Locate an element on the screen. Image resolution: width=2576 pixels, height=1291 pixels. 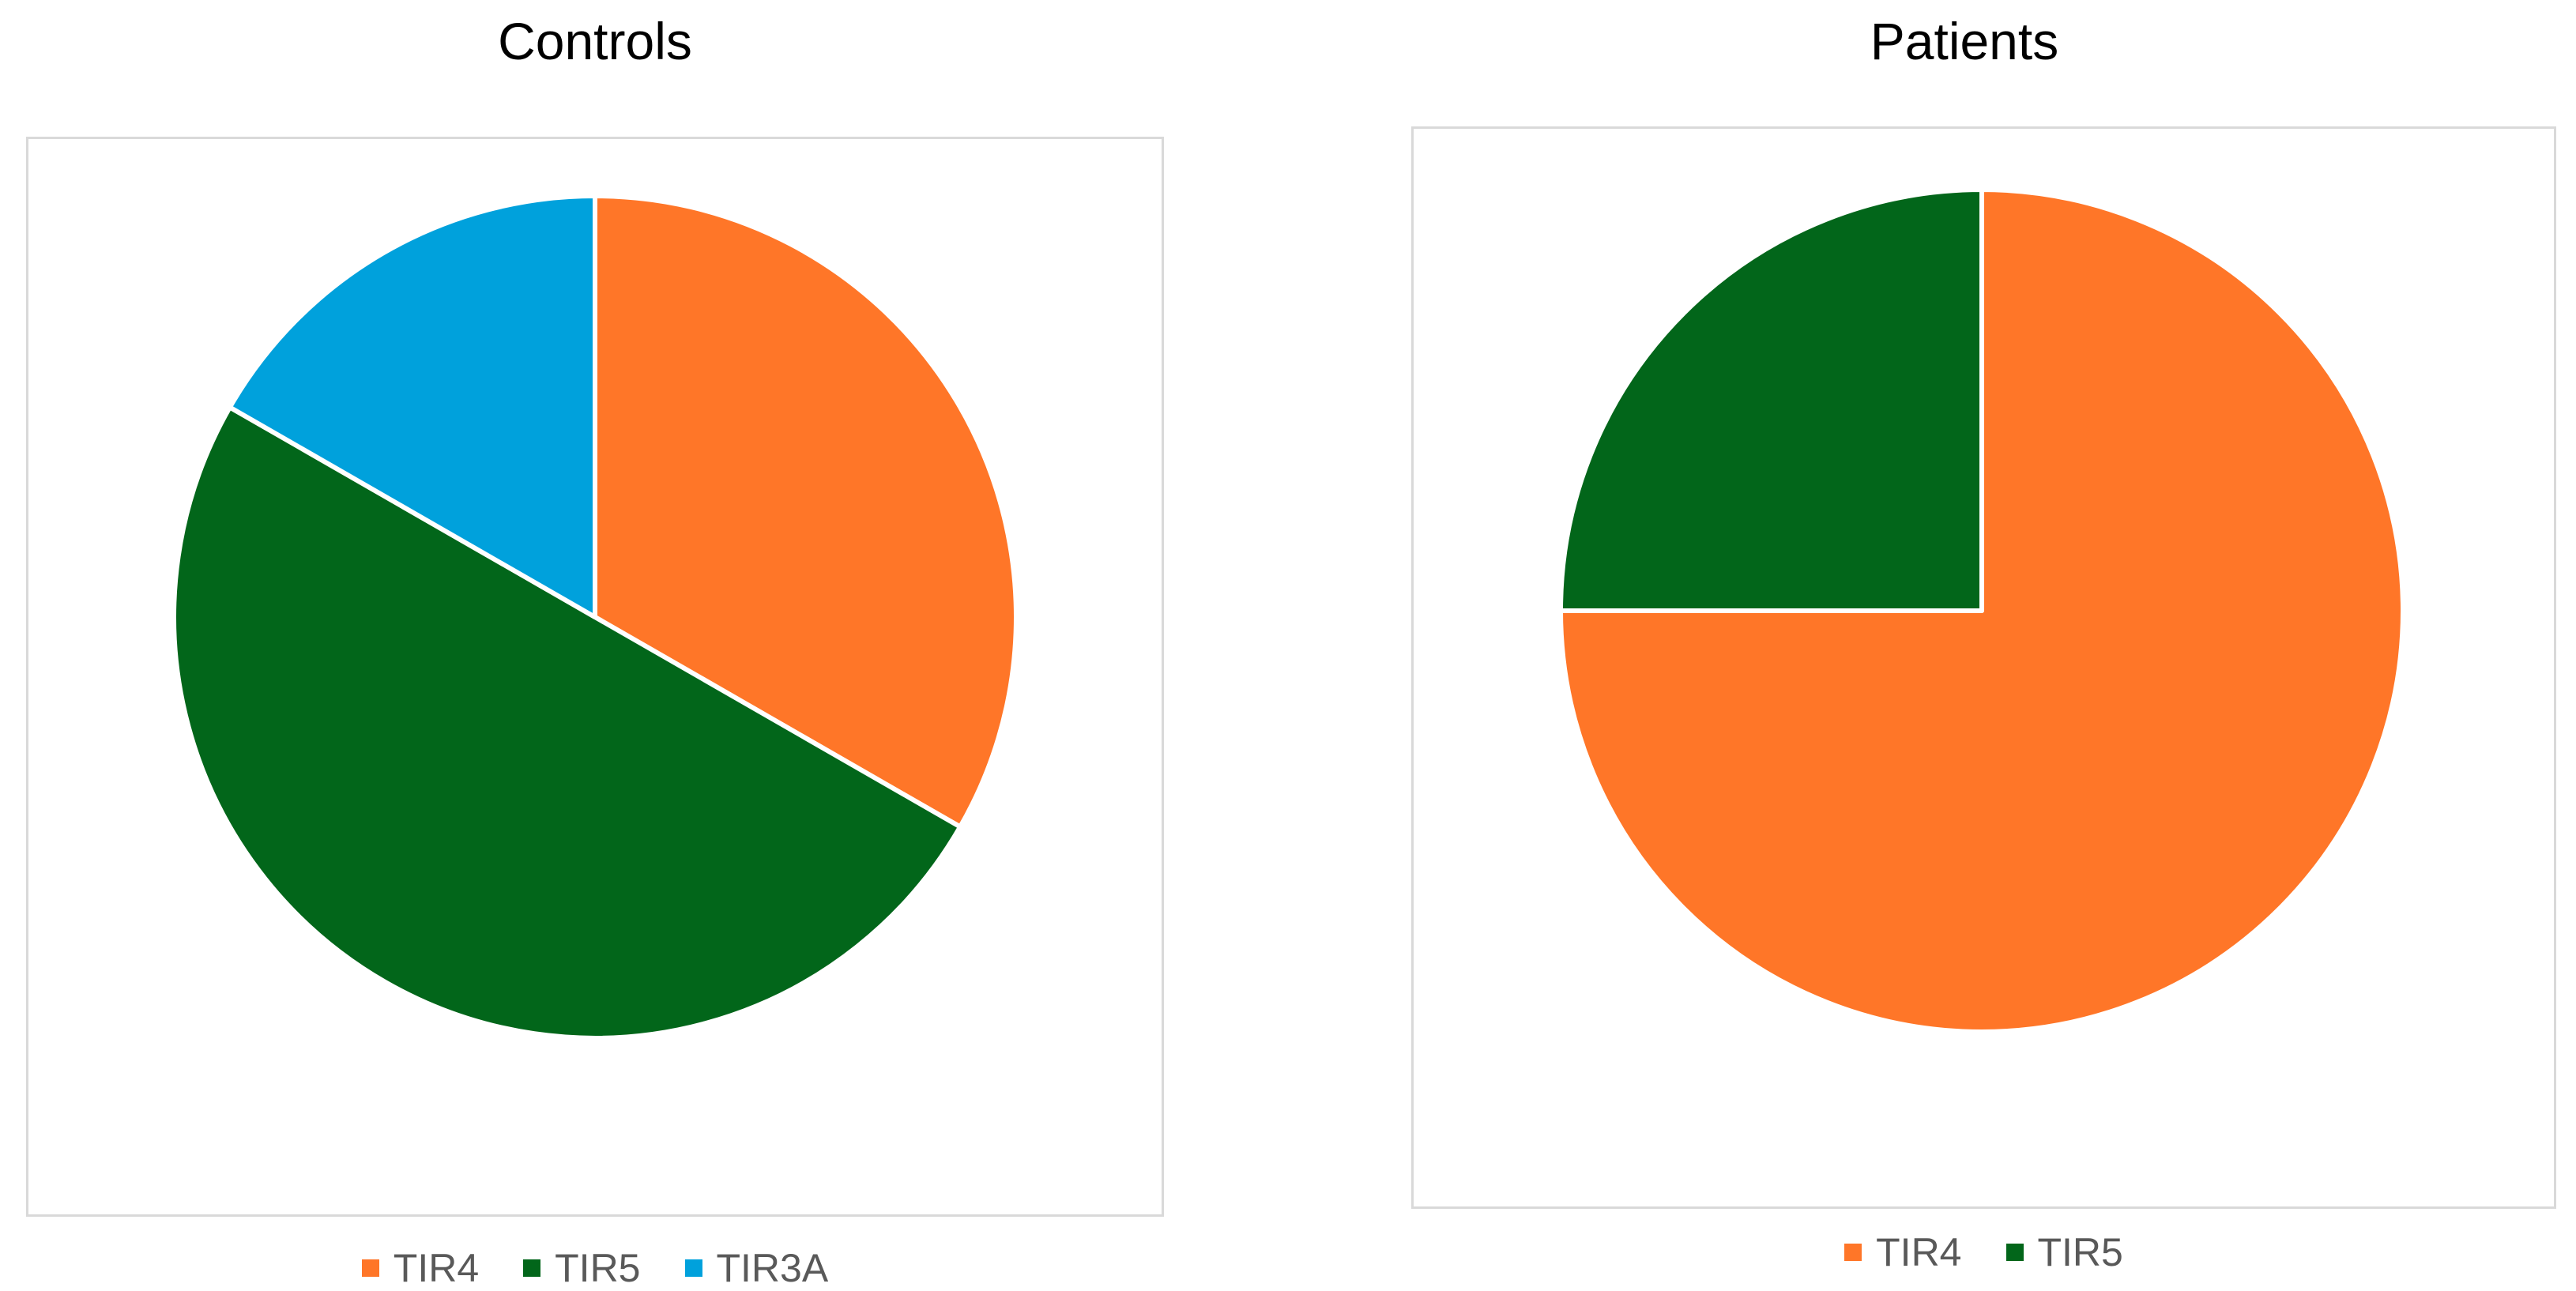
legend-patients: TIR4 TIR5 is located at coordinates (1984, 1252).